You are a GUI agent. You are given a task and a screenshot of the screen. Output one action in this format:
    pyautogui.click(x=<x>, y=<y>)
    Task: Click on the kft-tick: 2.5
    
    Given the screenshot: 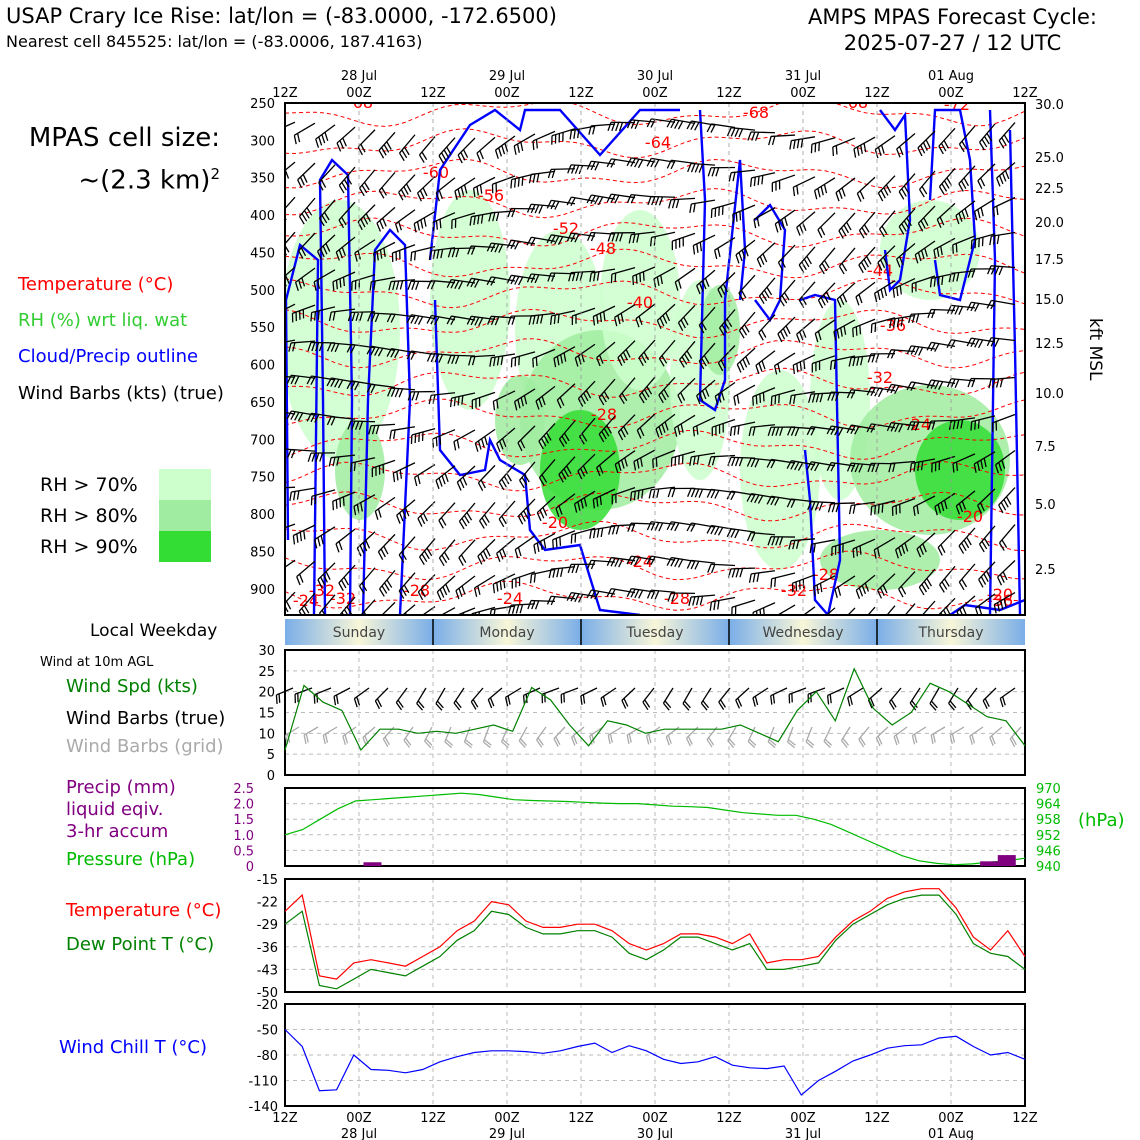 What is the action you would take?
    pyautogui.click(x=1045, y=570)
    